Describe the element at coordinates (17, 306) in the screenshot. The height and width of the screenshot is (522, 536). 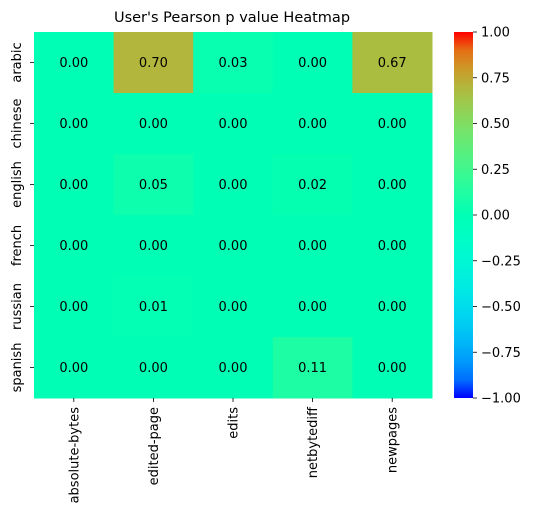
I see `y-tick-label: russian` at that location.